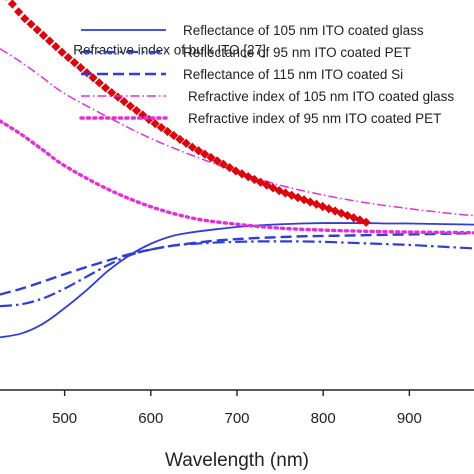 The height and width of the screenshot is (474, 474). What do you see at coordinates (237, 460) in the screenshot?
I see `x-axis-title: Wavelength (nm)` at bounding box center [237, 460].